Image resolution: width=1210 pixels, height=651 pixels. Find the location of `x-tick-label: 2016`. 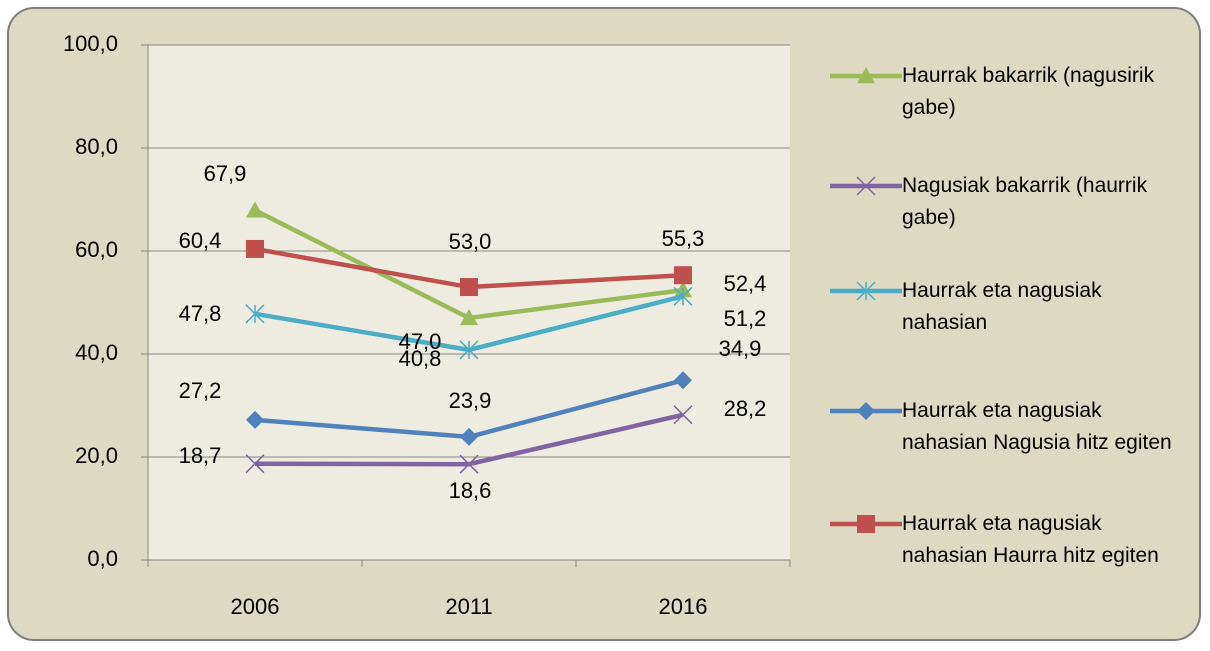

x-tick-label: 2016 is located at coordinates (683, 606).